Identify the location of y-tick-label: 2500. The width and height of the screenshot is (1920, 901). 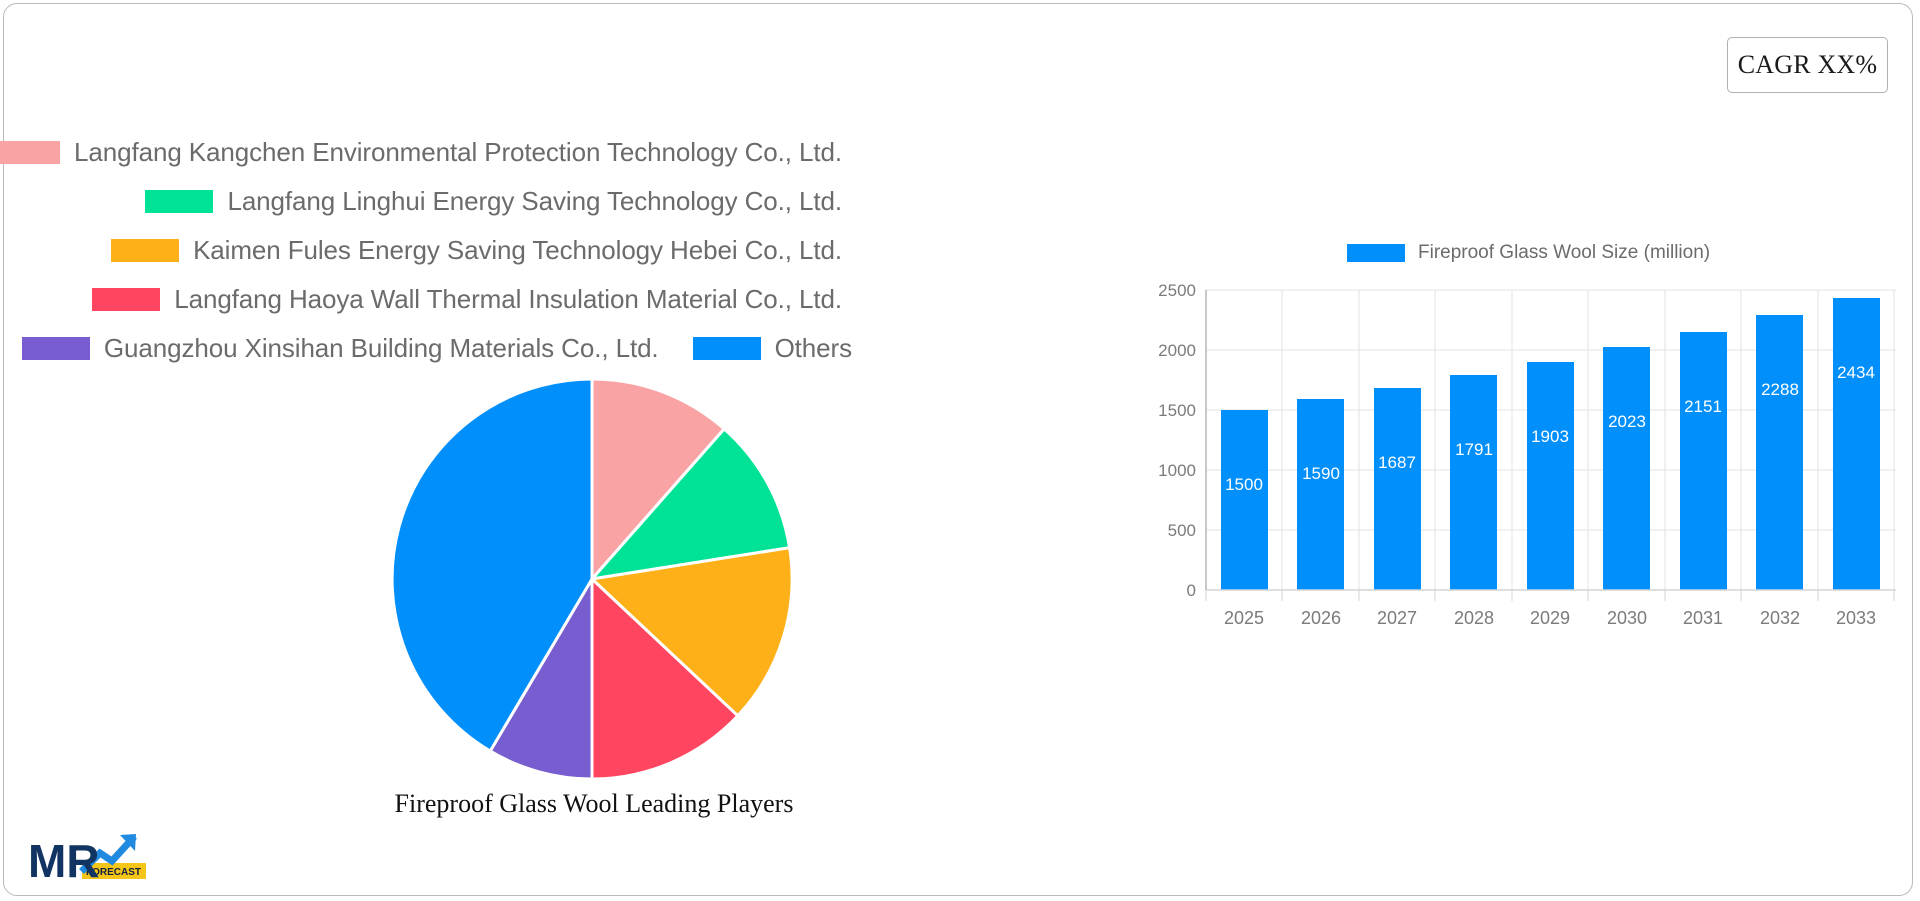
(1177, 292).